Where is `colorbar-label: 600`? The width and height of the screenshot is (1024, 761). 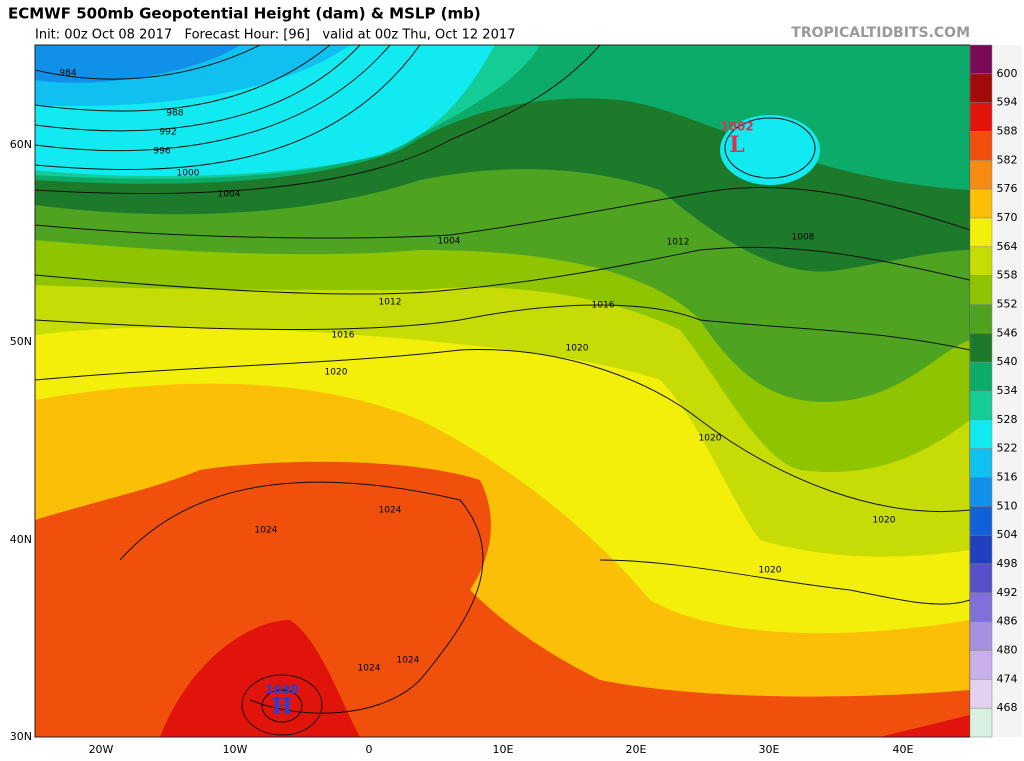
colorbar-label: 600 is located at coordinates (1007, 73).